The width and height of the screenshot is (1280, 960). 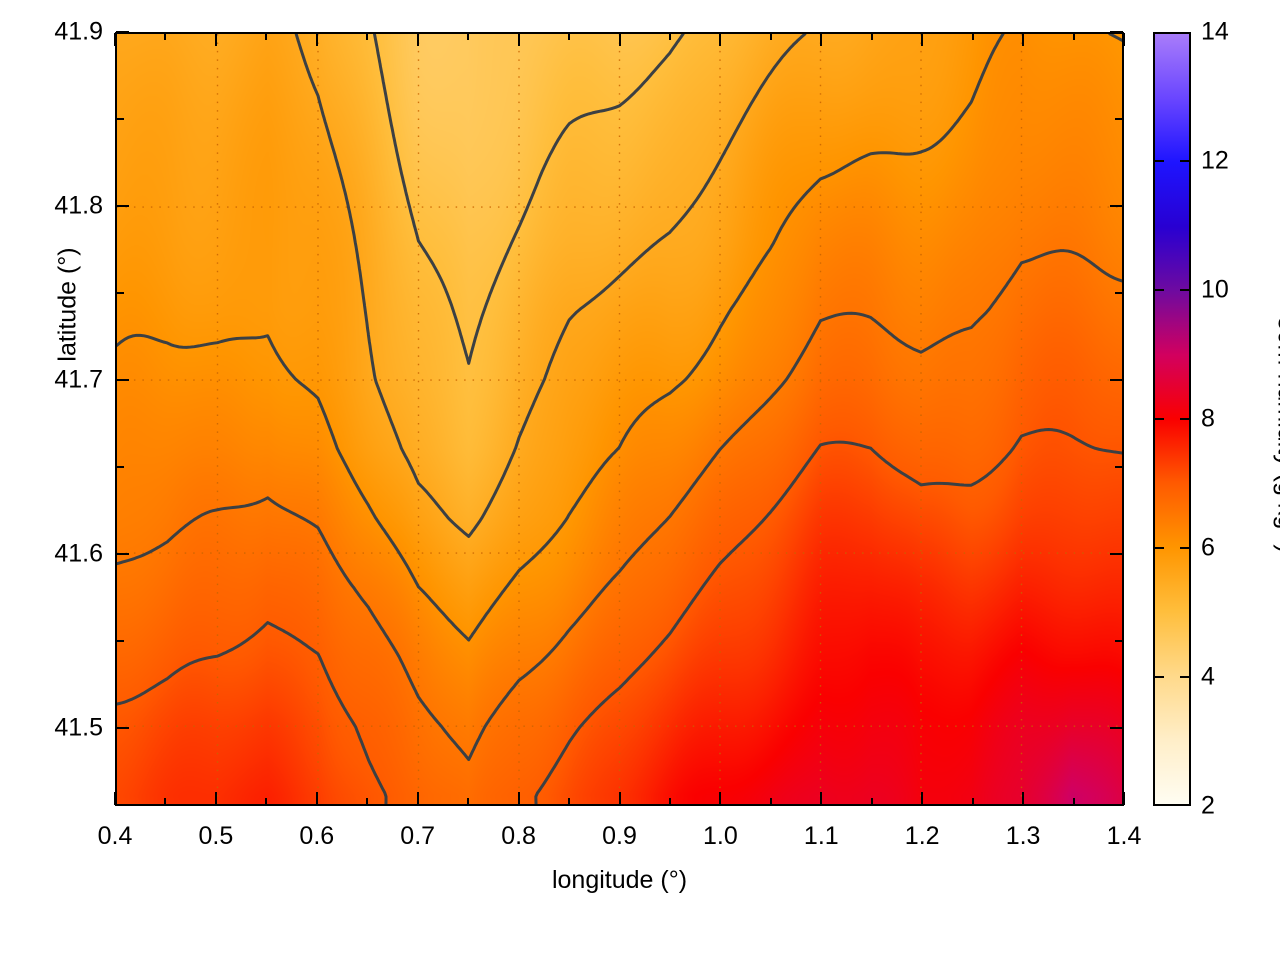 I want to click on colorbar, so click(x=1172, y=419).